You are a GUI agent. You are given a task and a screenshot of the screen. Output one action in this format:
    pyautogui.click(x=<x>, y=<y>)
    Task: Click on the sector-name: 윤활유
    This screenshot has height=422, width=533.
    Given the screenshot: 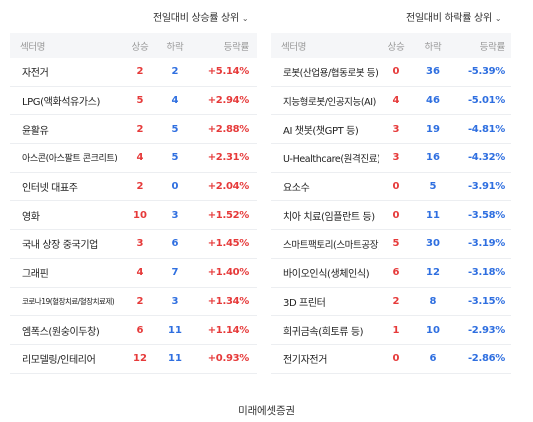 What is the action you would take?
    pyautogui.click(x=35, y=131)
    